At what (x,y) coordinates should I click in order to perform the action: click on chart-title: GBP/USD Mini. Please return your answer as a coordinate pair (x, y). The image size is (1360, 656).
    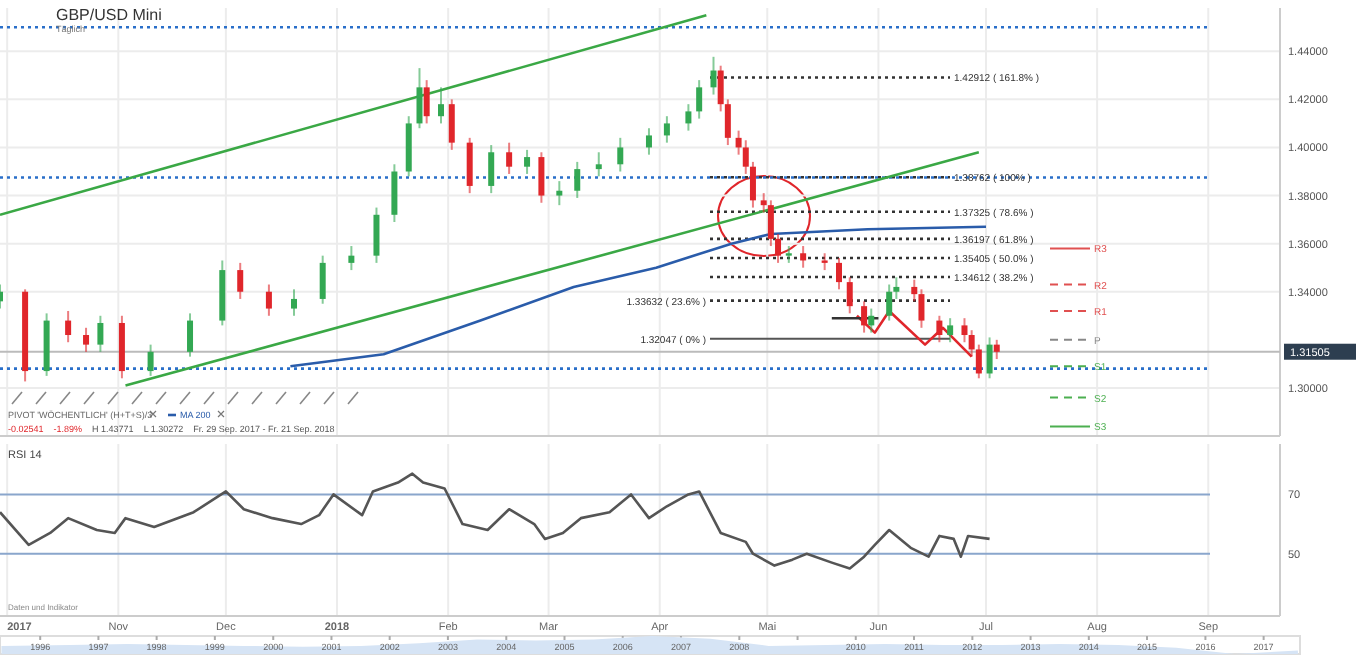
    Looking at the image, I should click on (109, 15).